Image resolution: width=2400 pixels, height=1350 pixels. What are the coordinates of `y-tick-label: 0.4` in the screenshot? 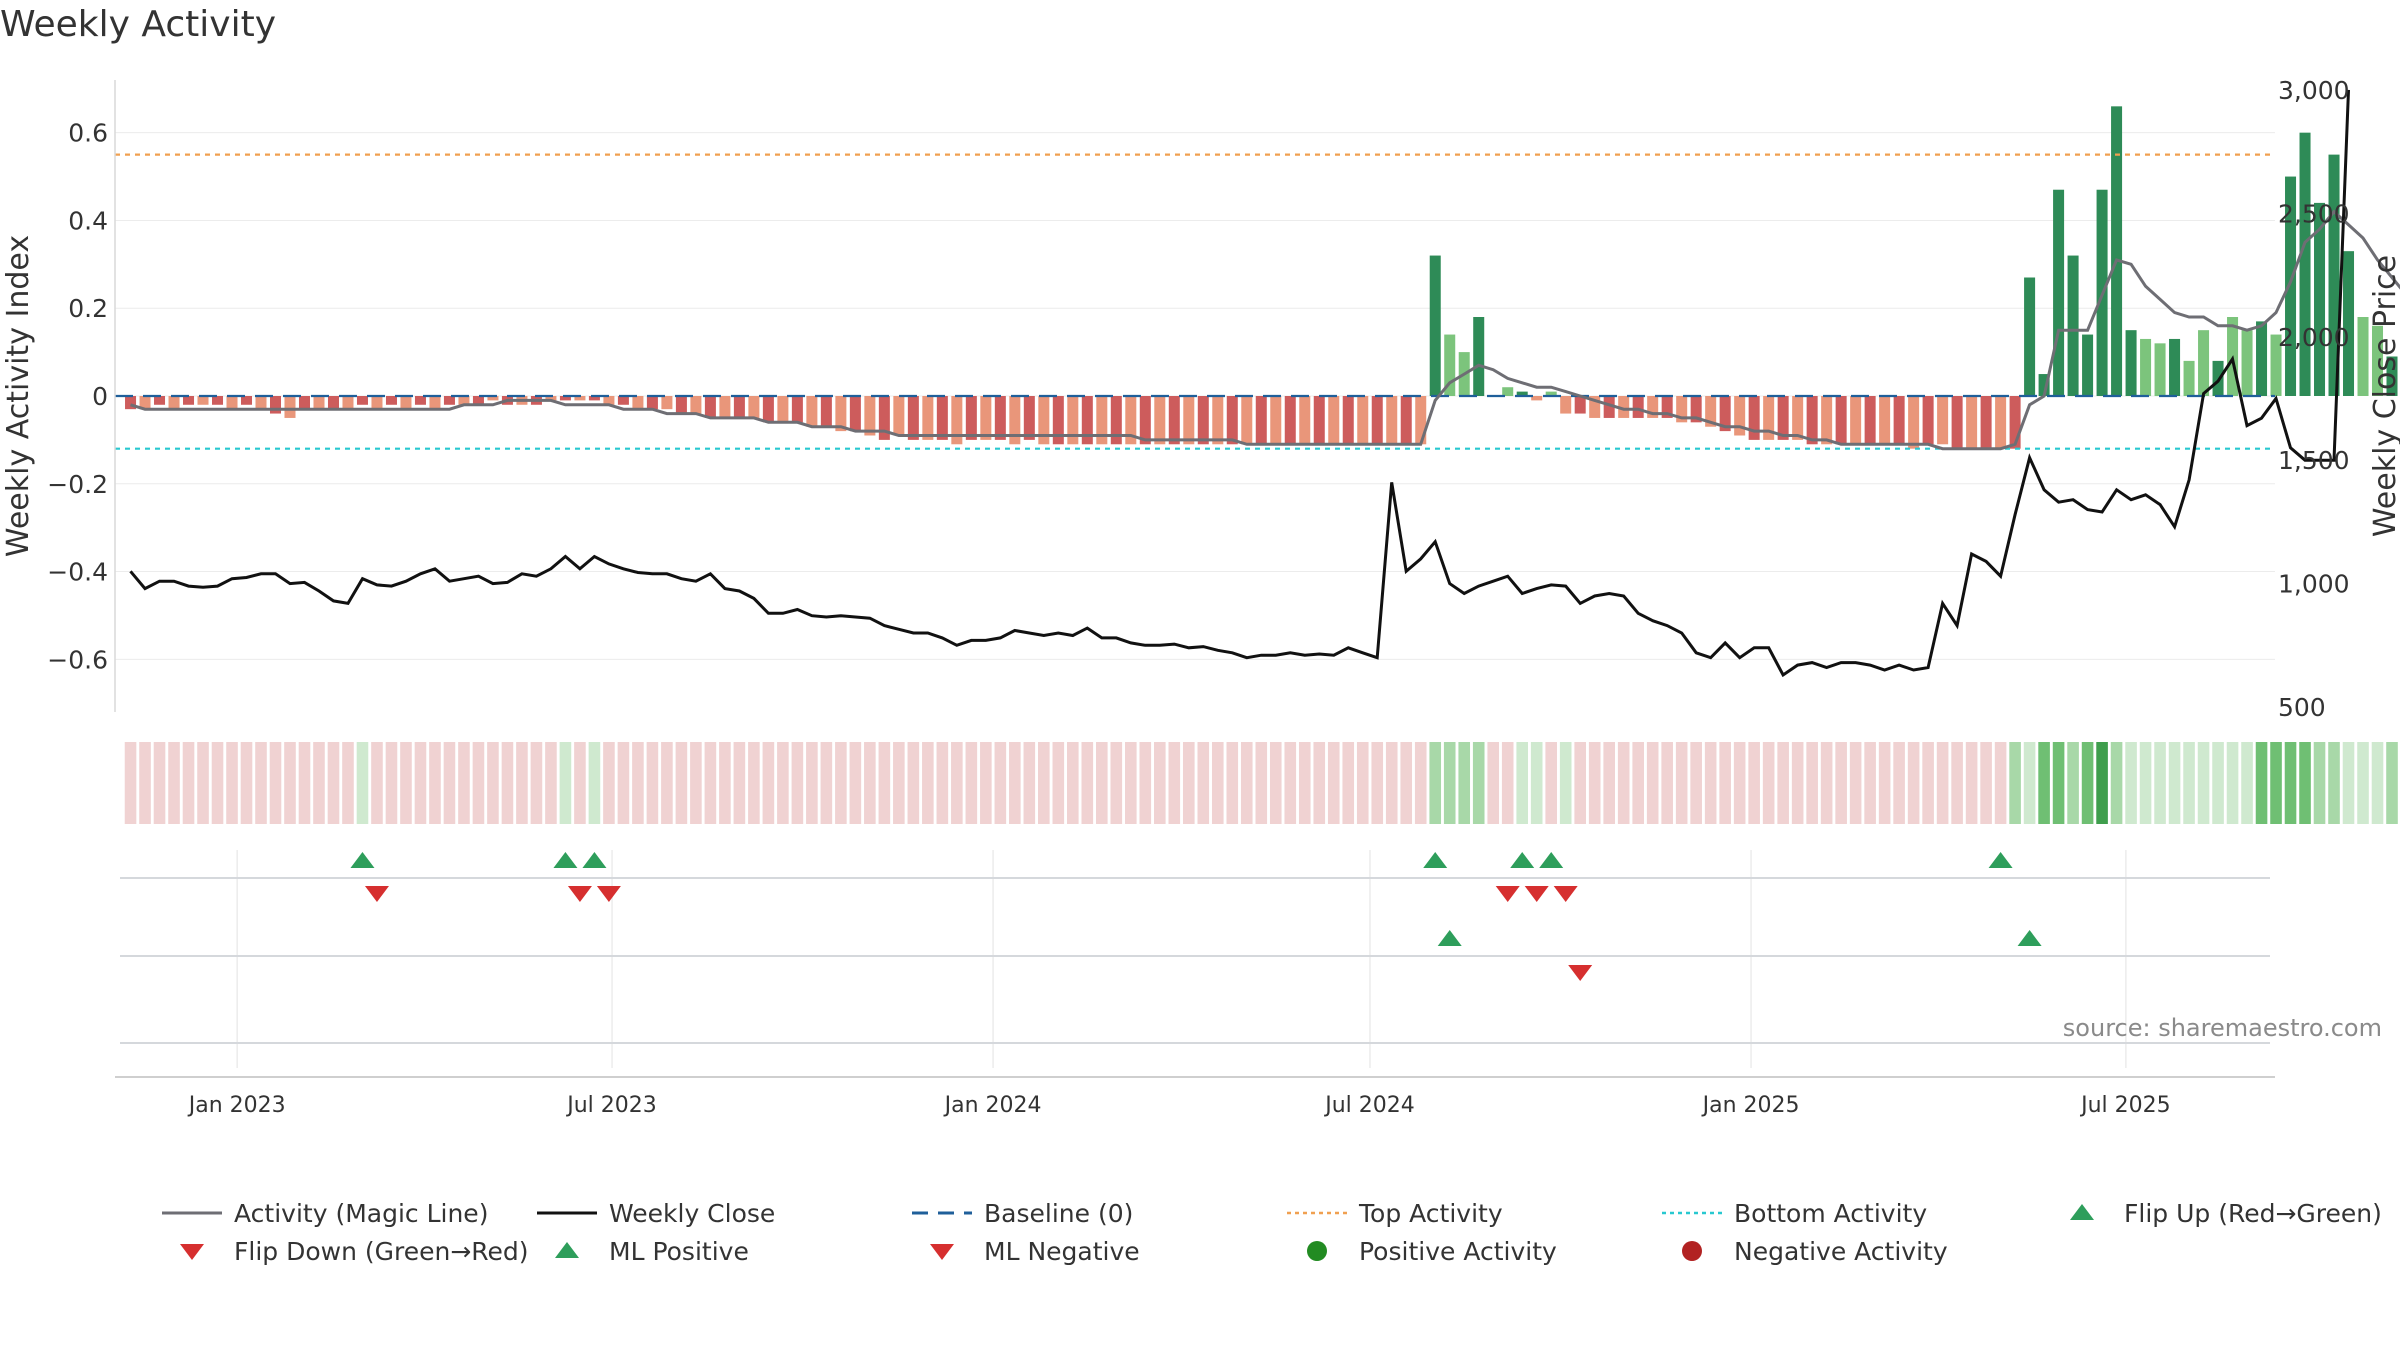 It's located at (88, 220).